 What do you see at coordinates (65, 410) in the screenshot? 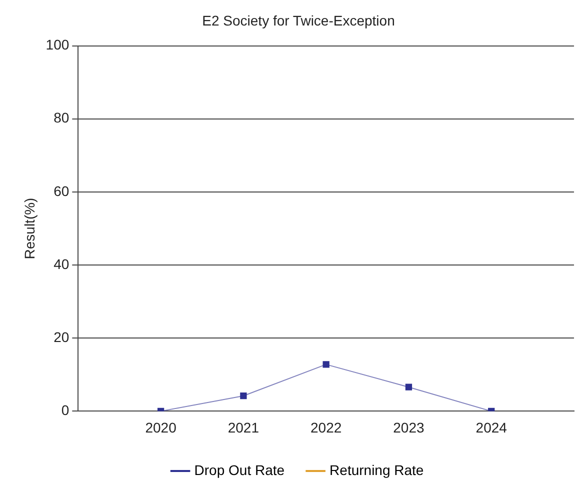
I see `y-tick-label: 0` at bounding box center [65, 410].